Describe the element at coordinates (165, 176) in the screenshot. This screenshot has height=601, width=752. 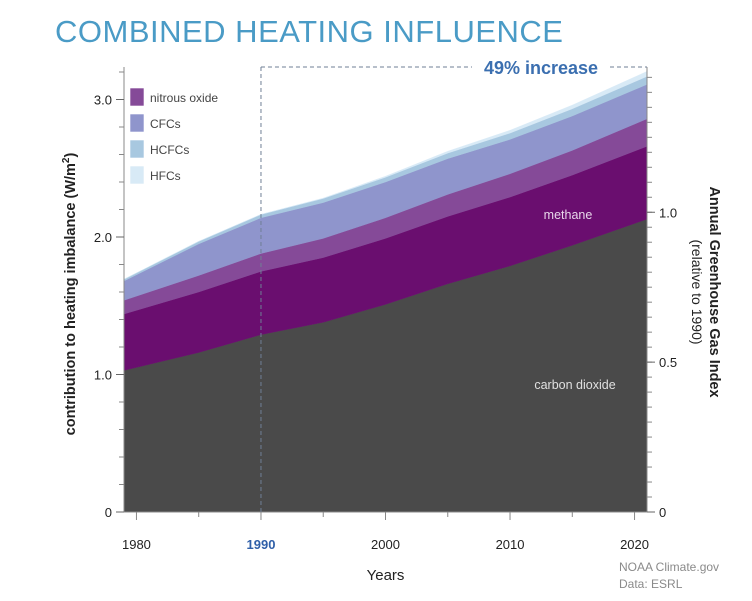
I see `legend-entry: HFCs` at that location.